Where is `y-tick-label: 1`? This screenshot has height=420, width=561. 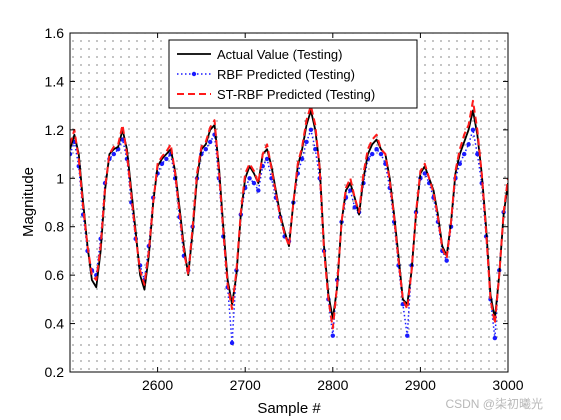 y-tick-label: 1 is located at coordinates (60, 178).